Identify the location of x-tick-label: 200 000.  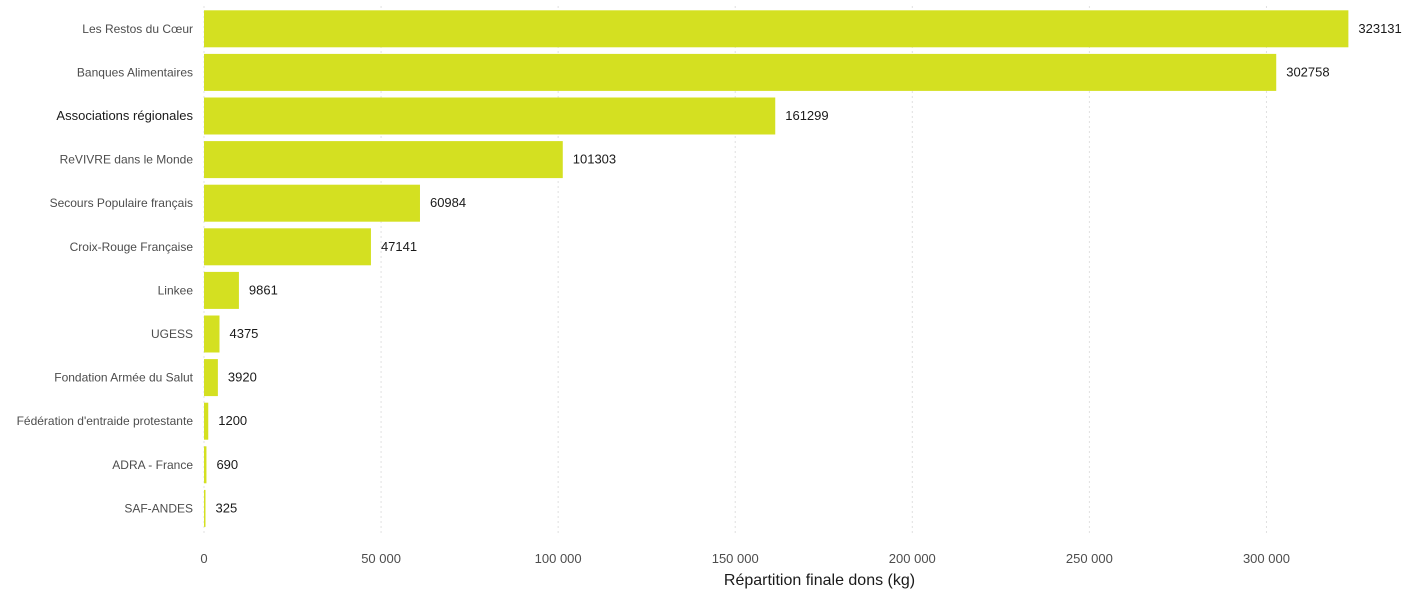
(912, 558).